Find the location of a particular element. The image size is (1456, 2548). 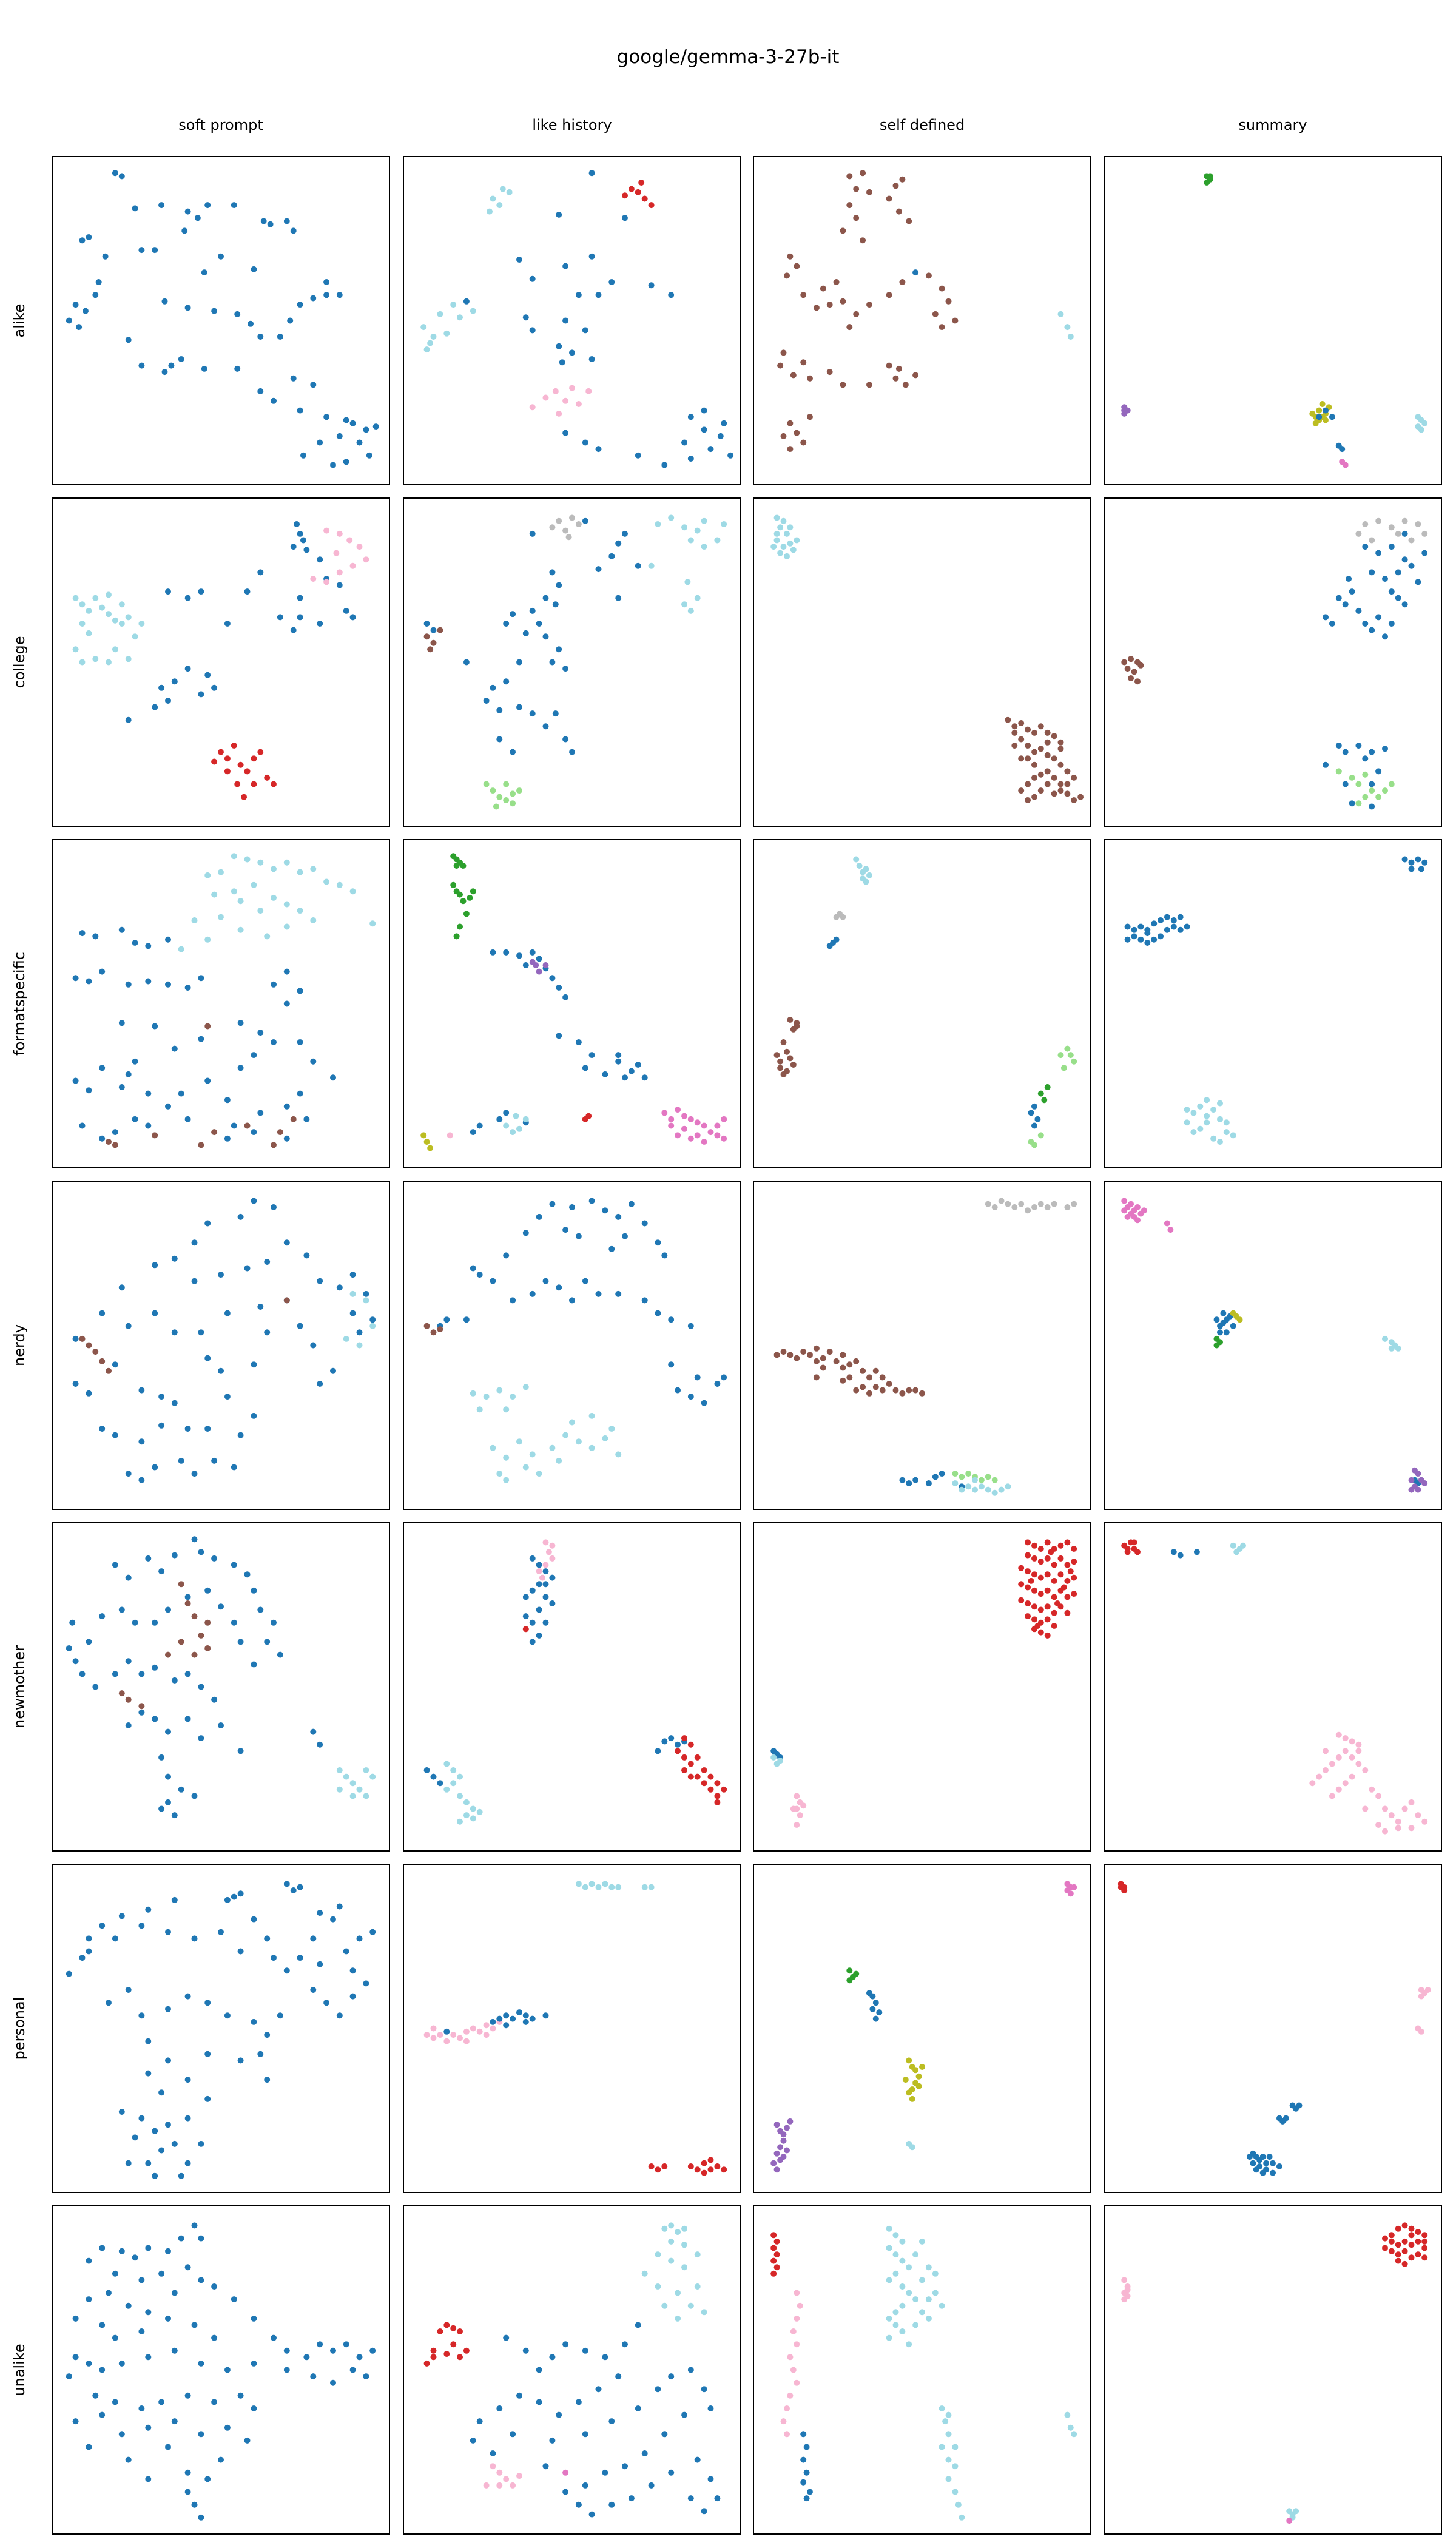

panel-unalike-soft-prompt is located at coordinates (221, 2370).